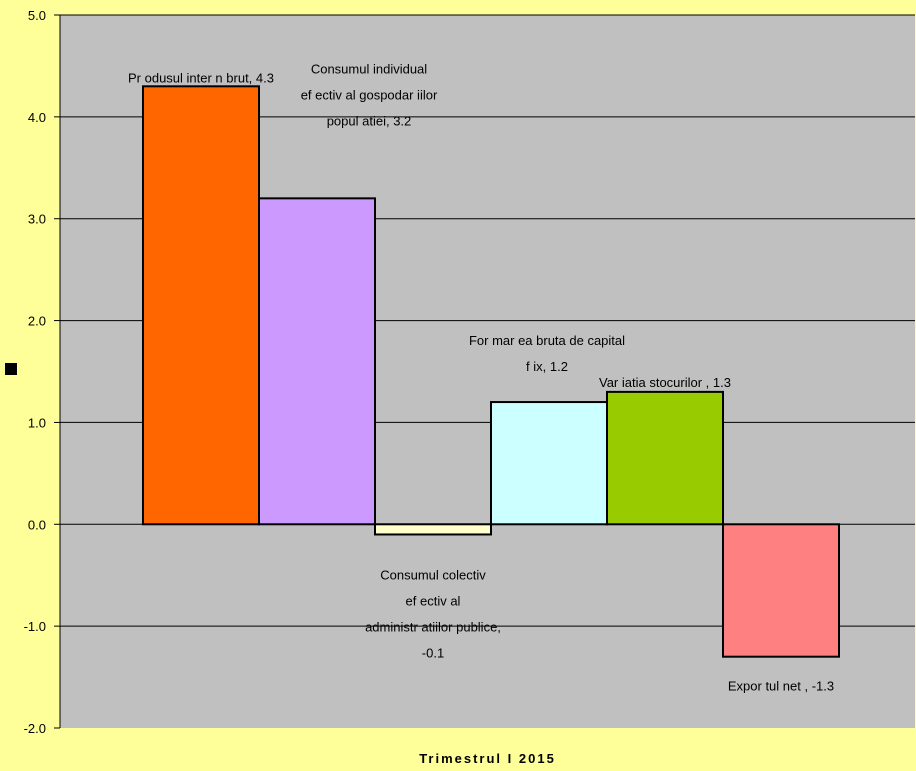  Describe the element at coordinates (369, 120) in the screenshot. I see `data-label-line: popul atiei, 3.2` at that location.